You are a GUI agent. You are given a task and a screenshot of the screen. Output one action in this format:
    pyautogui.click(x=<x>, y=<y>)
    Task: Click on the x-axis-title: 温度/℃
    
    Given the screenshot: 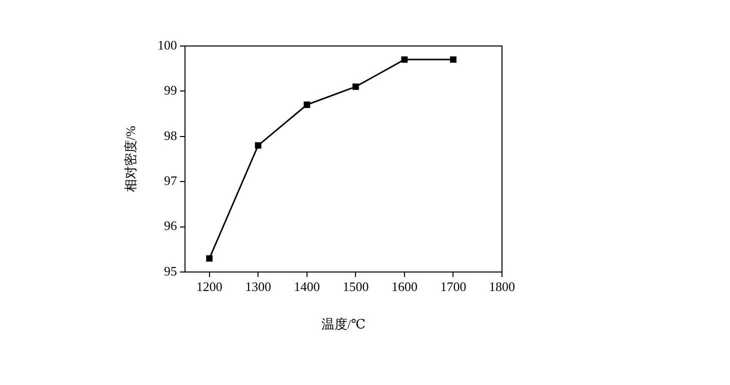 What is the action you would take?
    pyautogui.click(x=343, y=324)
    